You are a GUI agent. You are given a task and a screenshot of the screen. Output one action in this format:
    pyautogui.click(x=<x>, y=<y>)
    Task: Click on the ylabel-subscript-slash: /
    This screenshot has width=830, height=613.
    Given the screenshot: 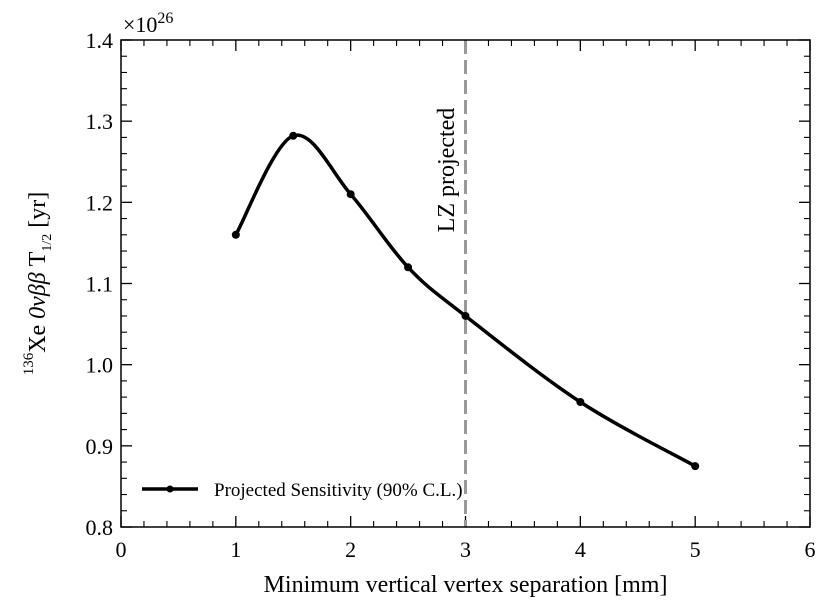 What is the action you would take?
    pyautogui.click(x=47, y=243)
    